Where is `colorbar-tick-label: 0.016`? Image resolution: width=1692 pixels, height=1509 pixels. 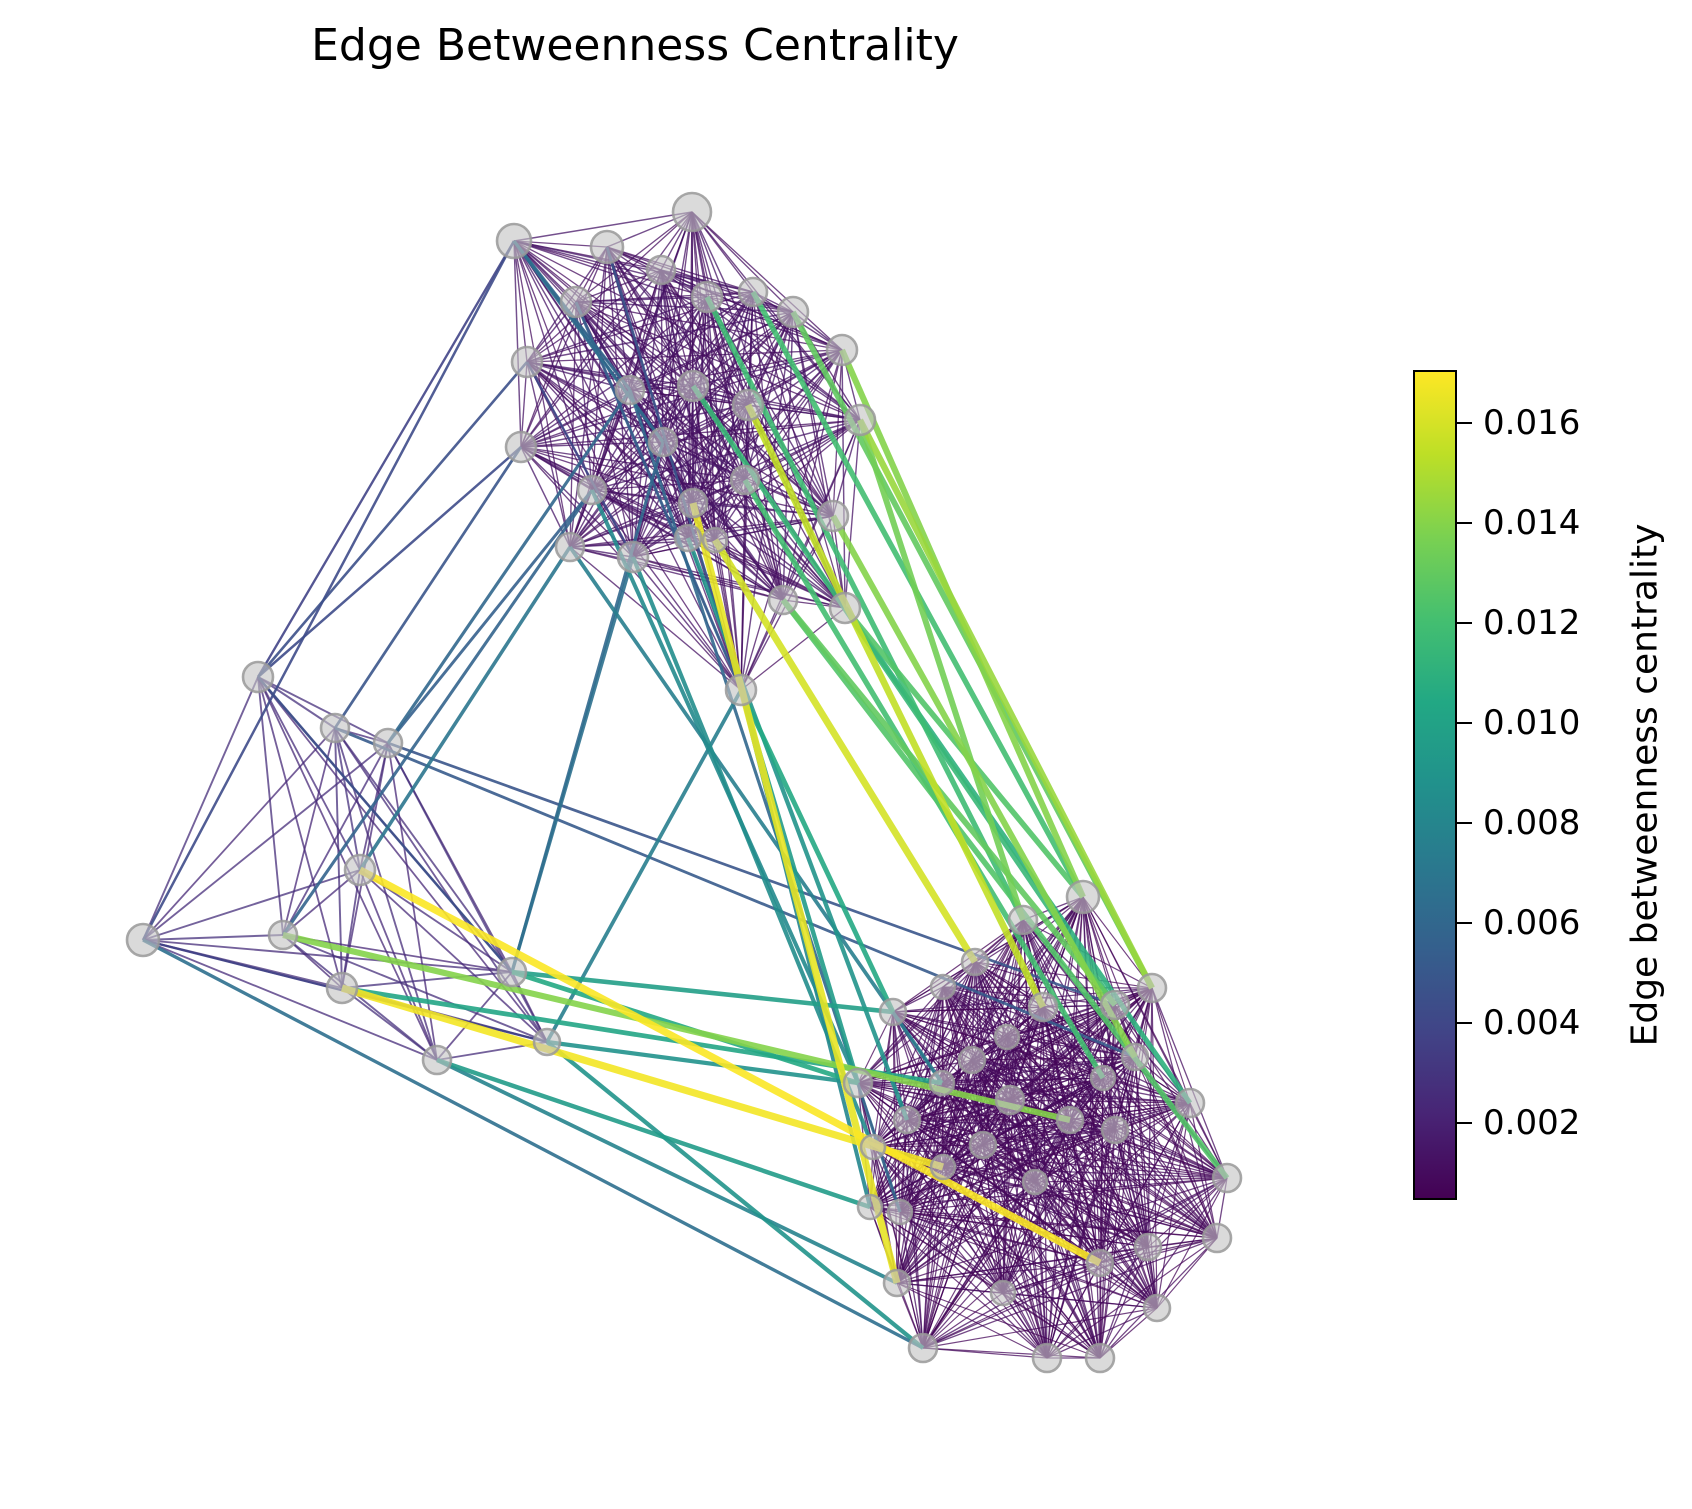 colorbar-tick-label: 0.016 is located at coordinates (1532, 423).